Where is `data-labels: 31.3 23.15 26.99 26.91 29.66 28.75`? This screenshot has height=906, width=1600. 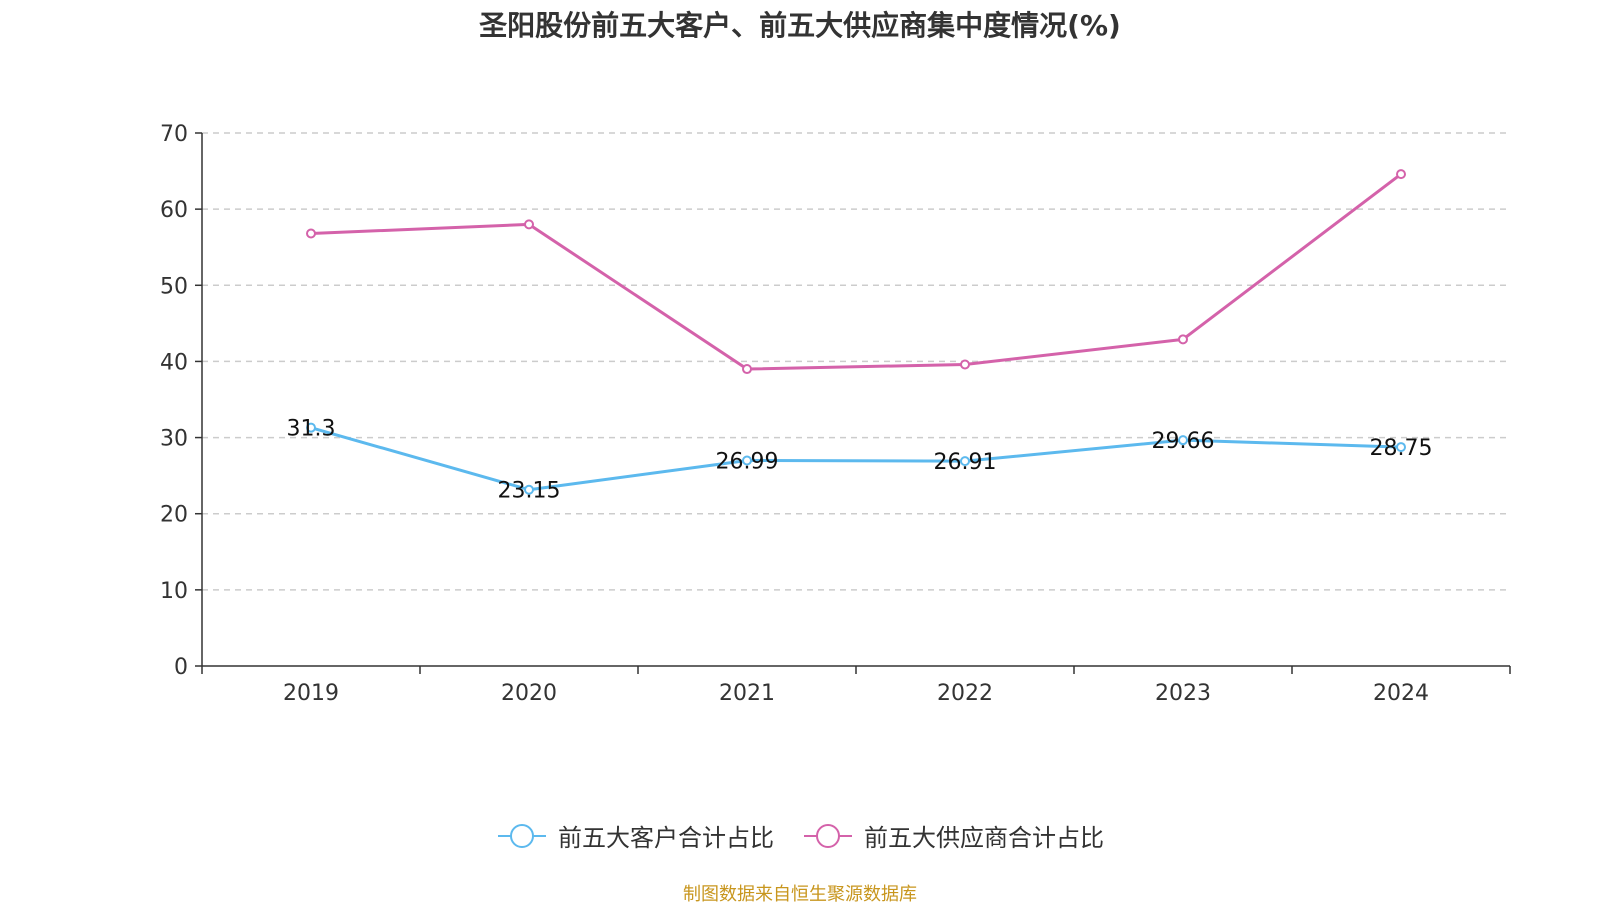
data-labels: 31.3 23.15 26.99 26.91 29.66 28.75 is located at coordinates (860, 460).